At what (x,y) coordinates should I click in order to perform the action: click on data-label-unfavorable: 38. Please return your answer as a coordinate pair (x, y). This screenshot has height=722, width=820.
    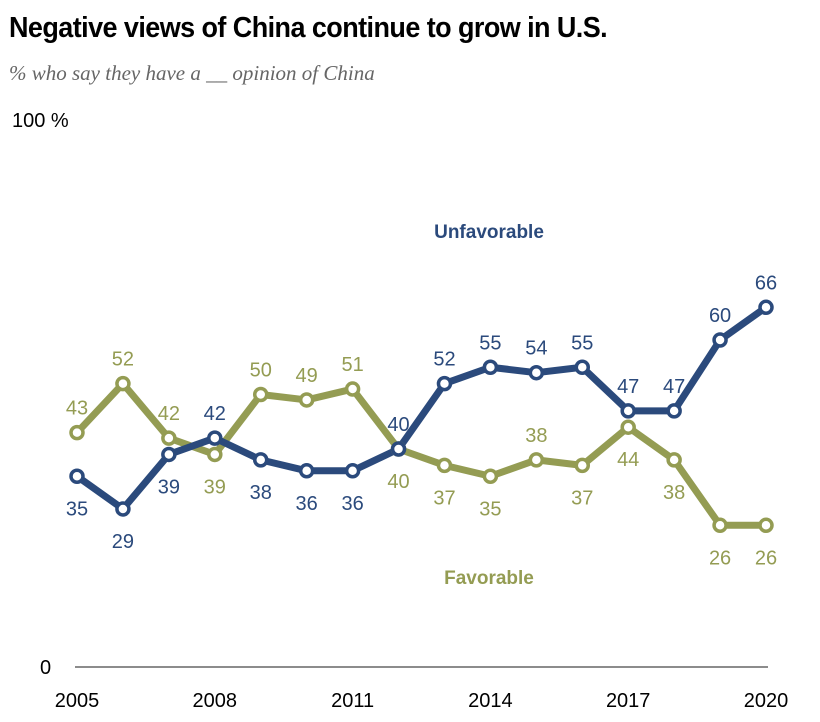
    Looking at the image, I should click on (261, 493).